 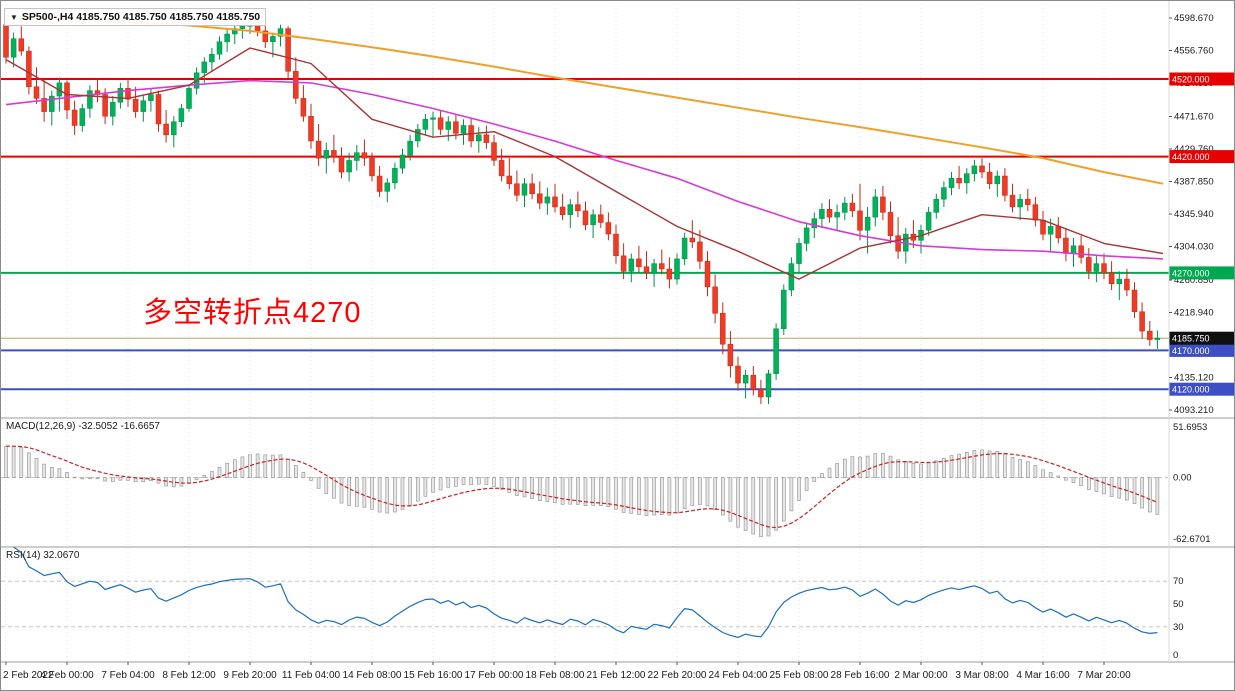 I want to click on time-axis-label: 25 Feb 08:00, so click(x=799, y=675).